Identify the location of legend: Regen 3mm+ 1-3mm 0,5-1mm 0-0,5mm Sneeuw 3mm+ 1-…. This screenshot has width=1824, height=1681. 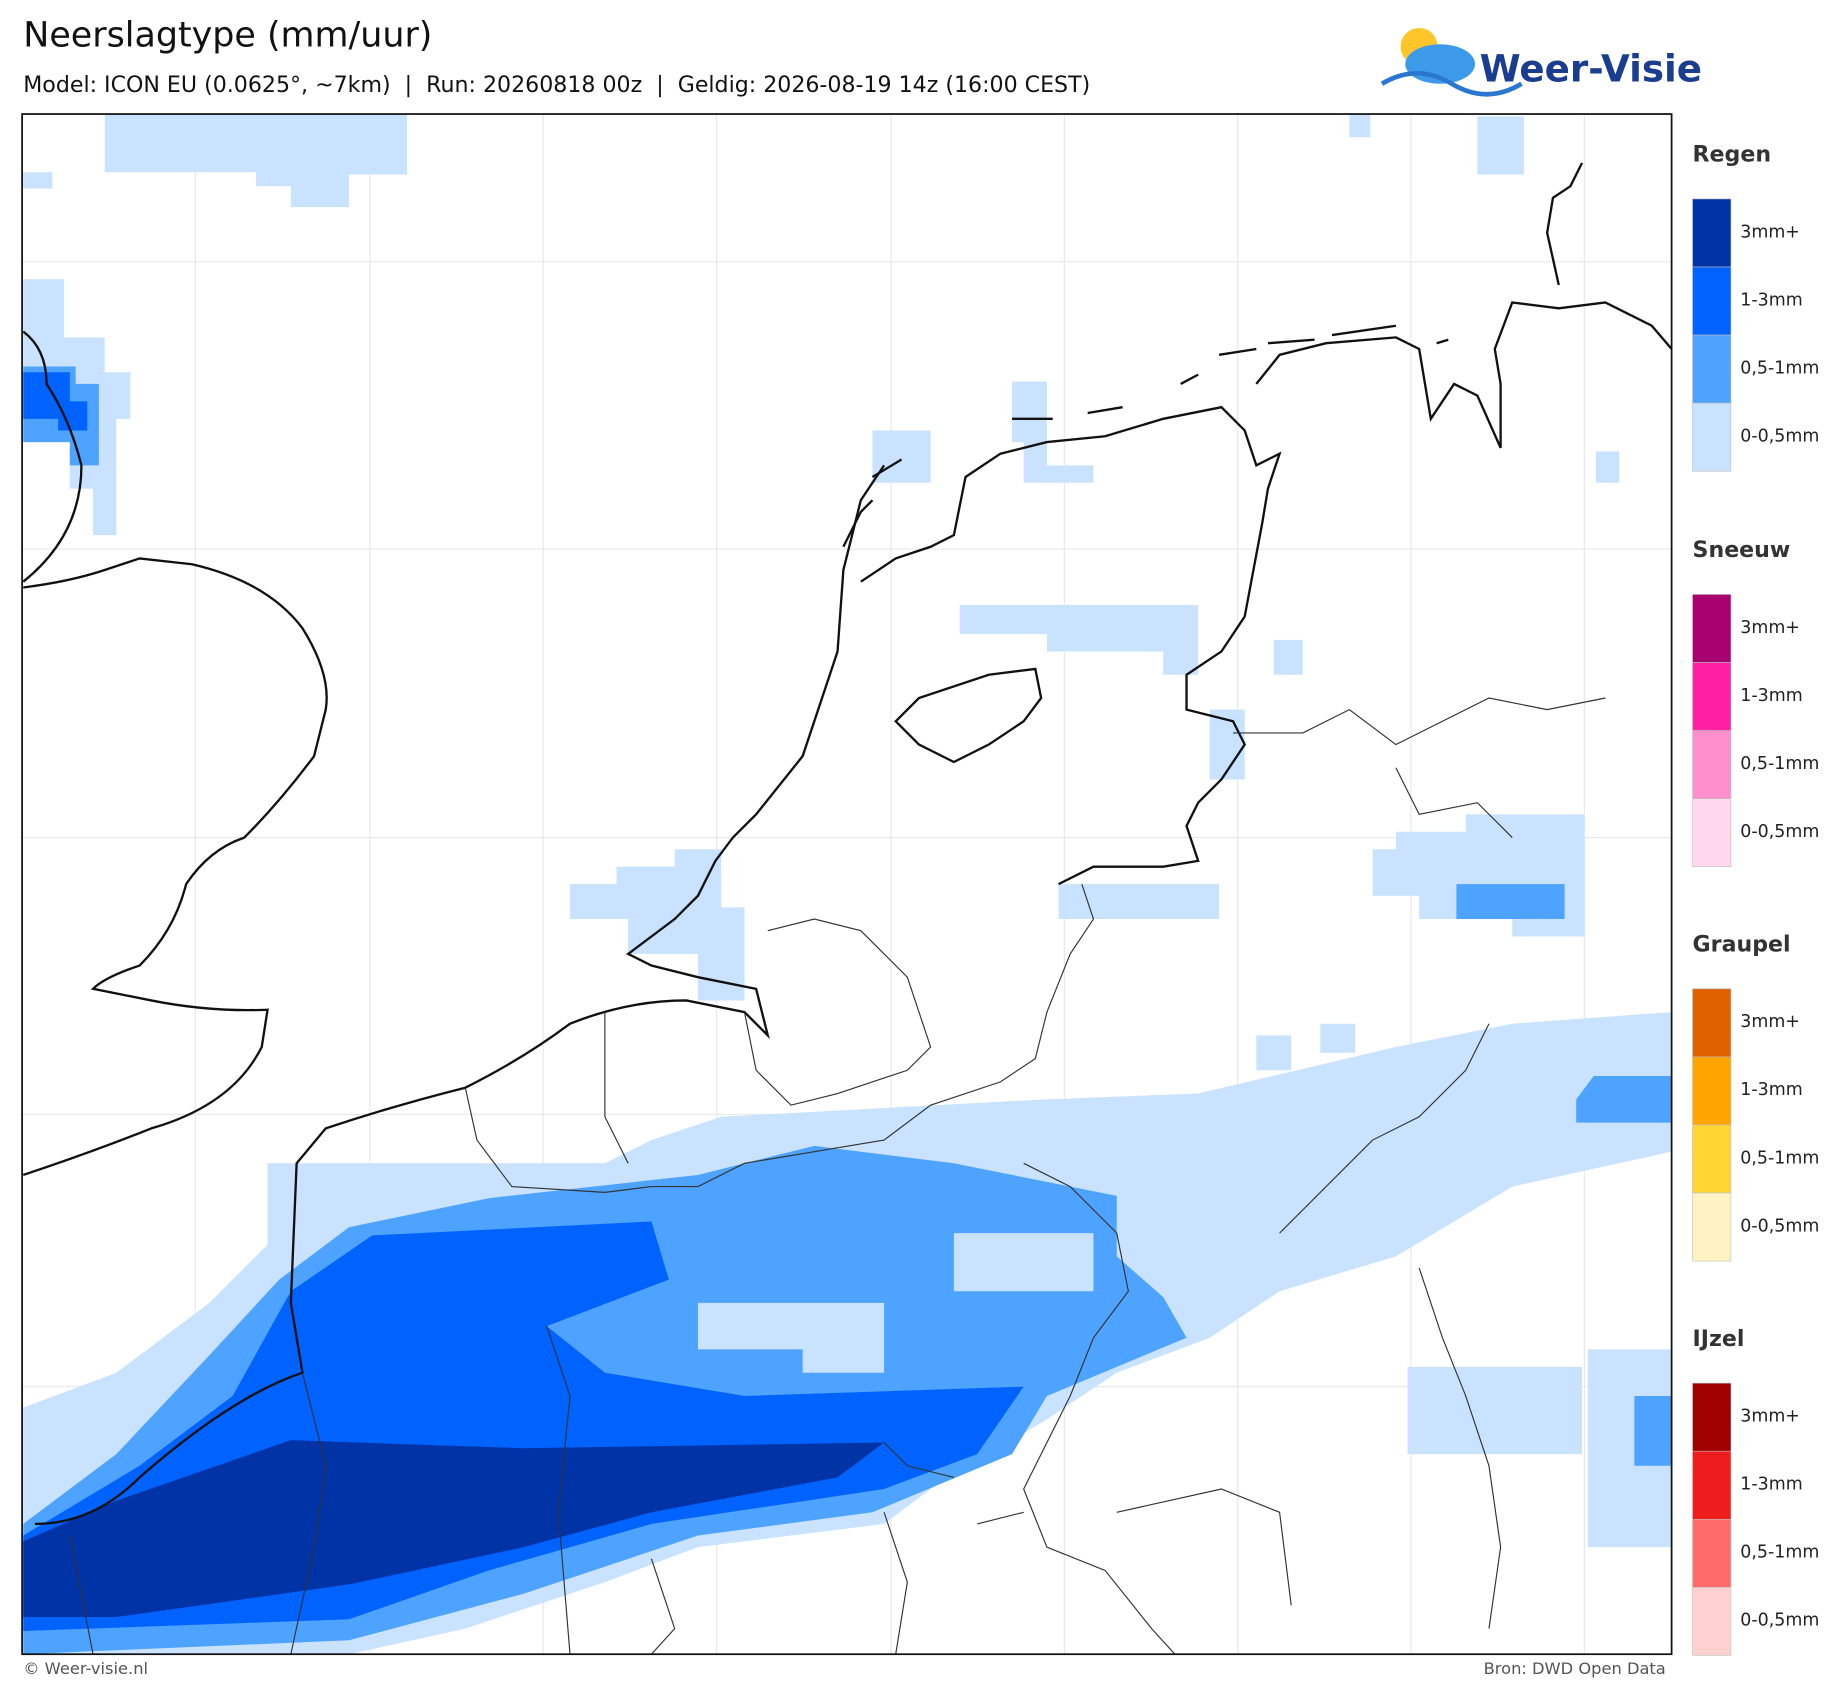
(1755, 899).